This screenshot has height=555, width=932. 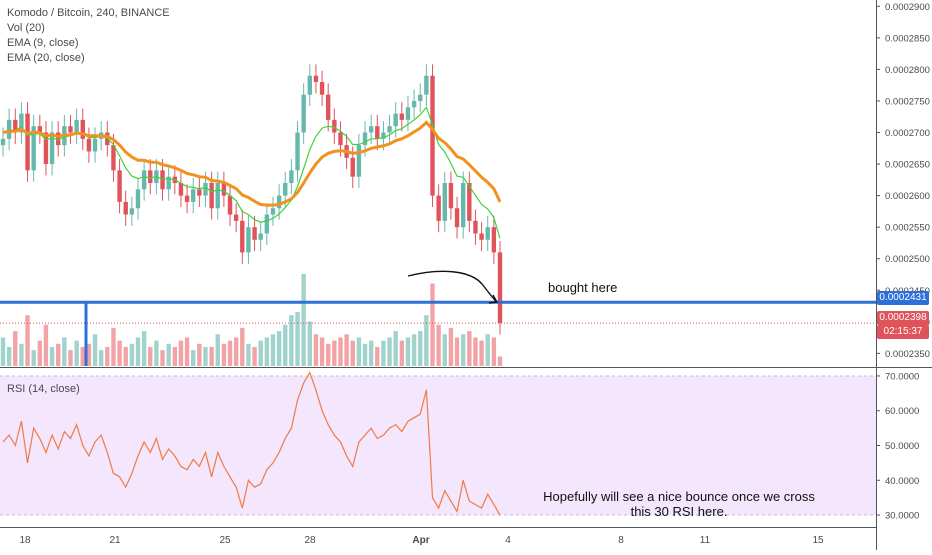 I want to click on rsi-legend: RSI (14, close), so click(x=43, y=389).